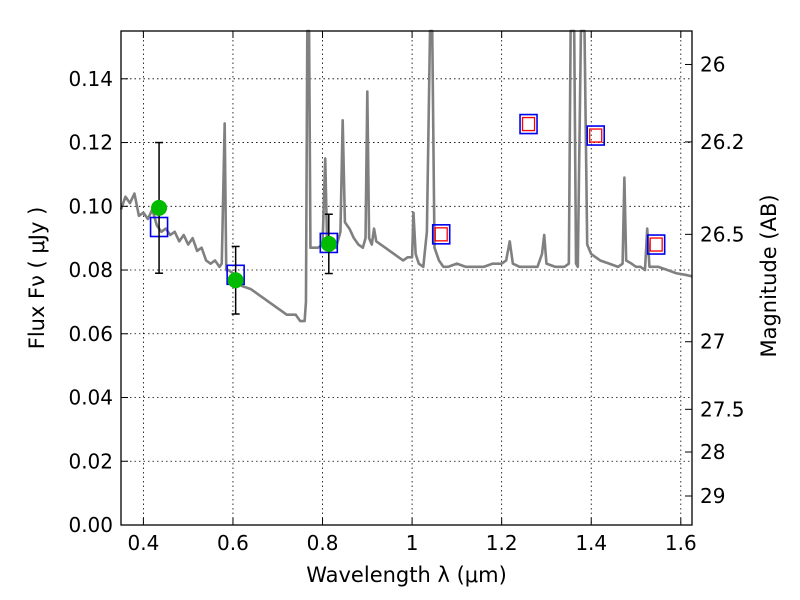 The height and width of the screenshot is (600, 800). What do you see at coordinates (722, 409) in the screenshot?
I see `y2-tick-label: 27.5` at bounding box center [722, 409].